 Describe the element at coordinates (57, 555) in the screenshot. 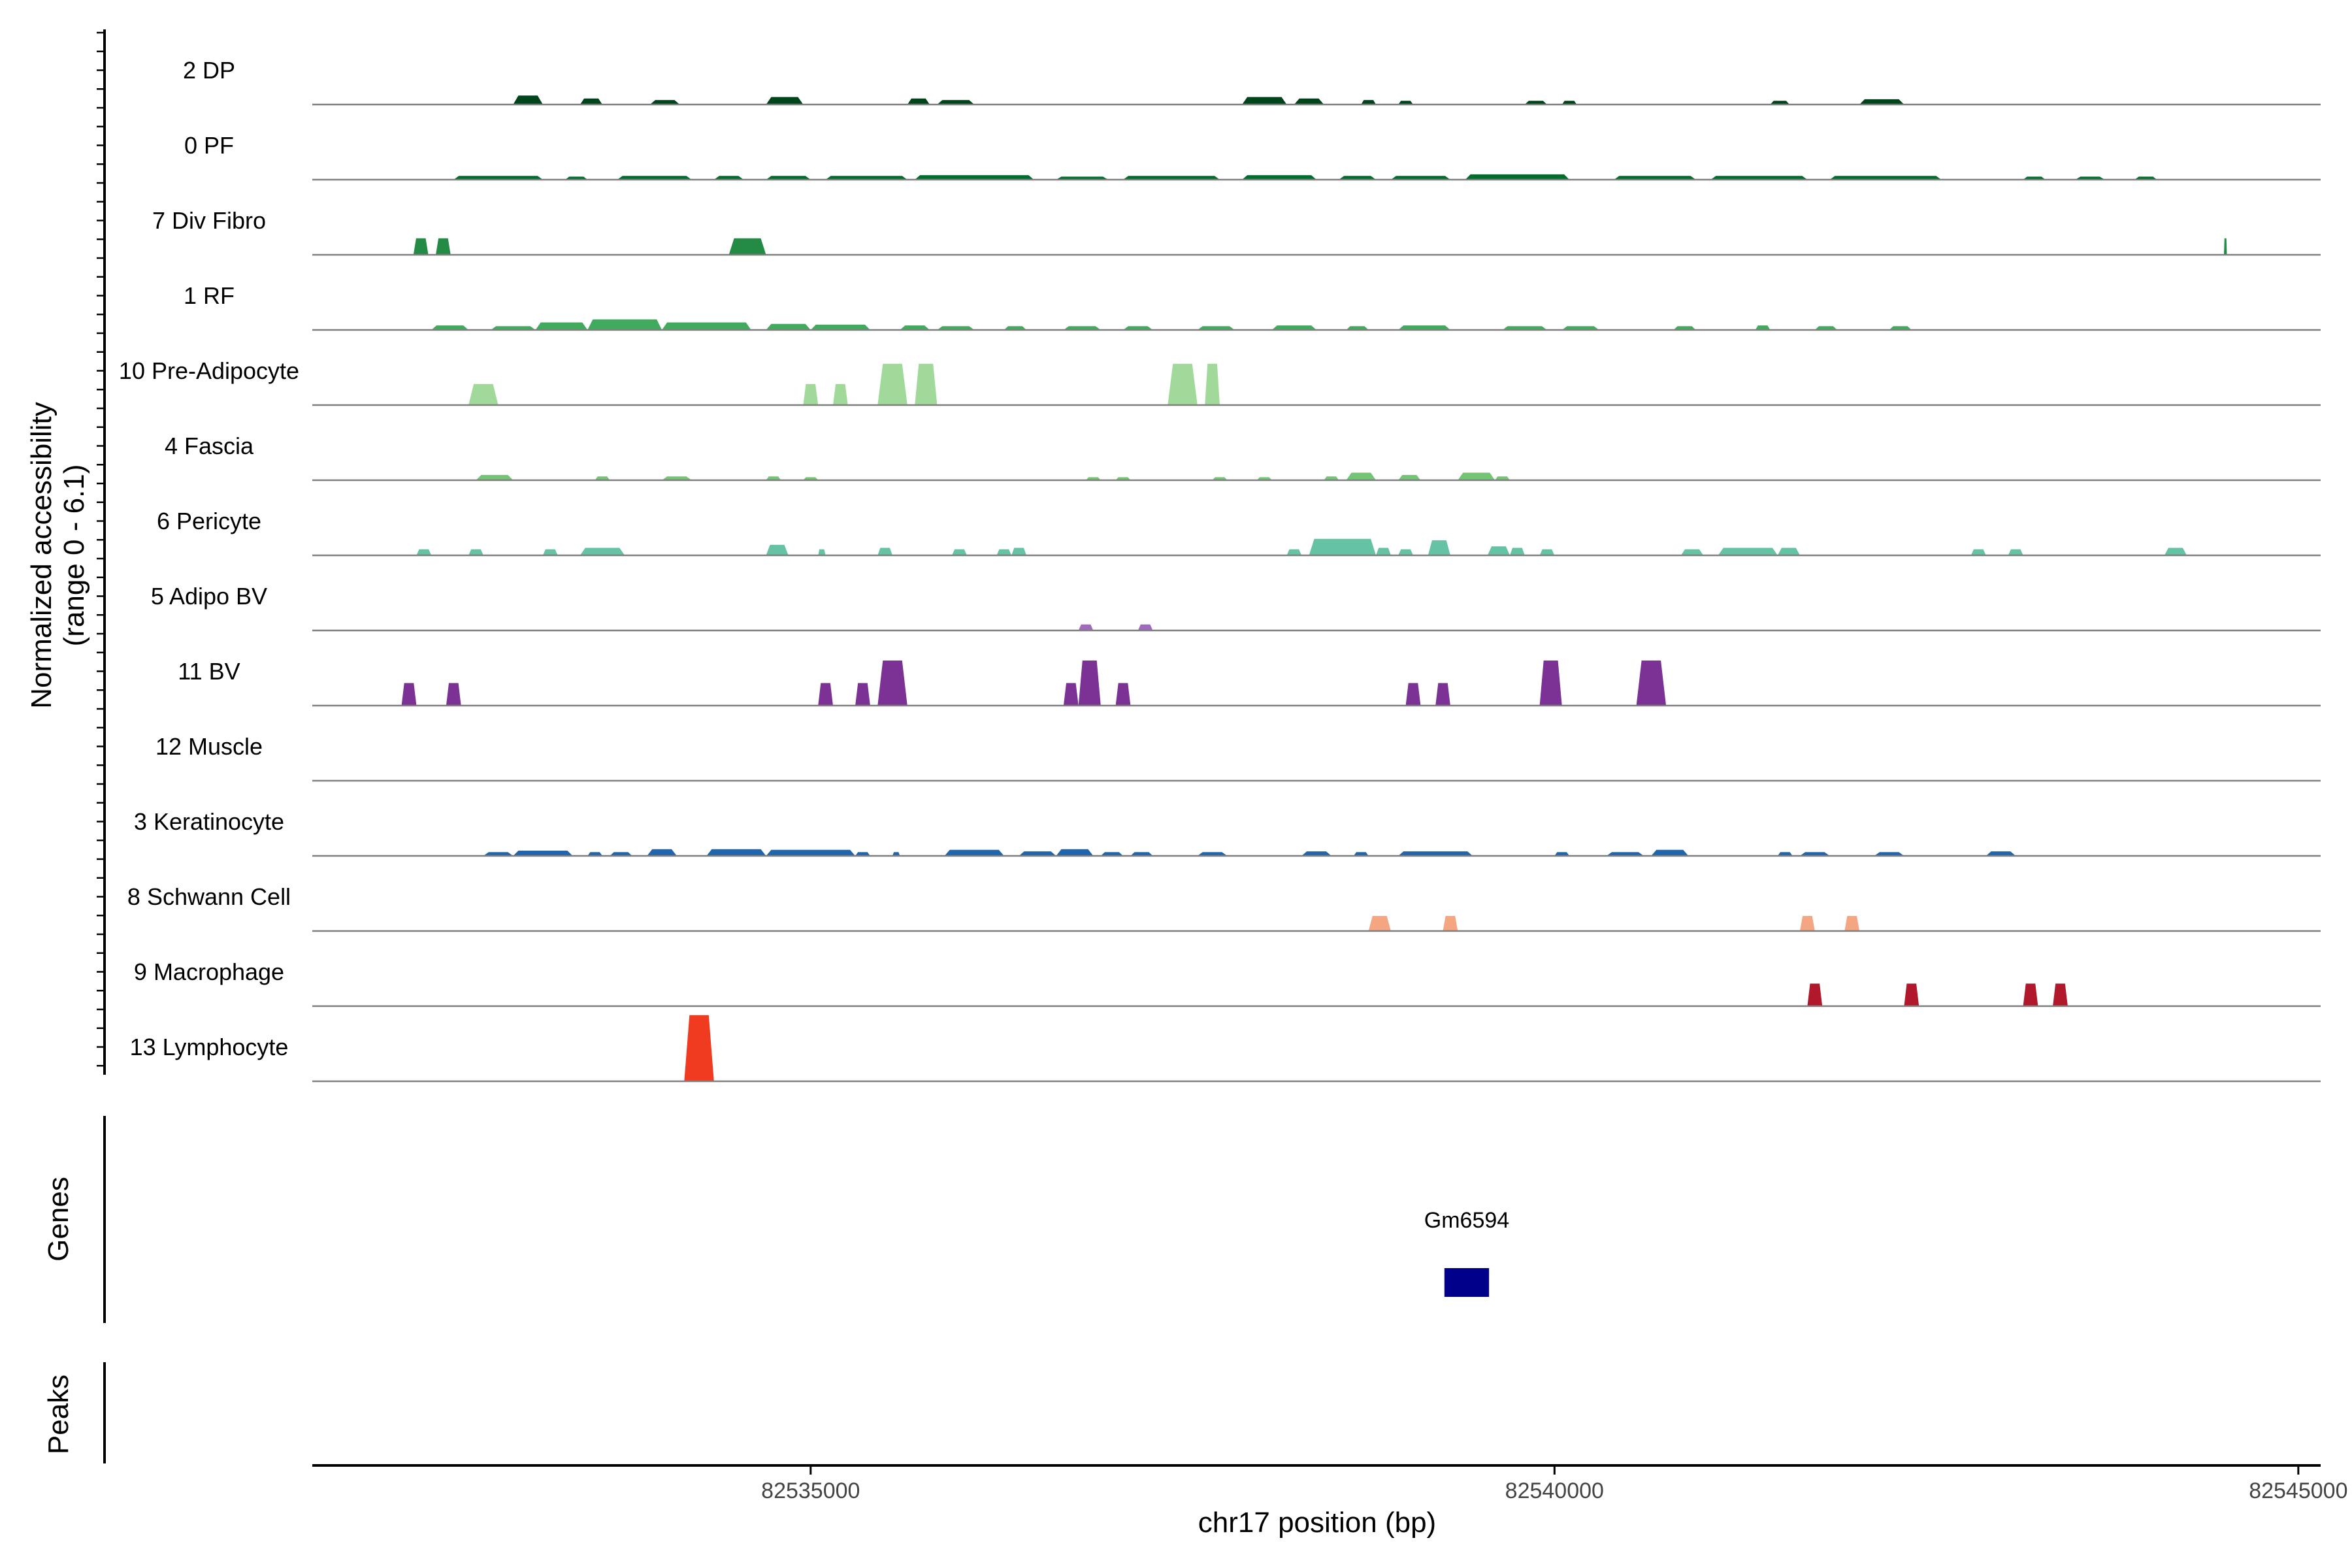

I see `y-axis-title: Normalized accessibility (range 0 - 6.1)` at that location.